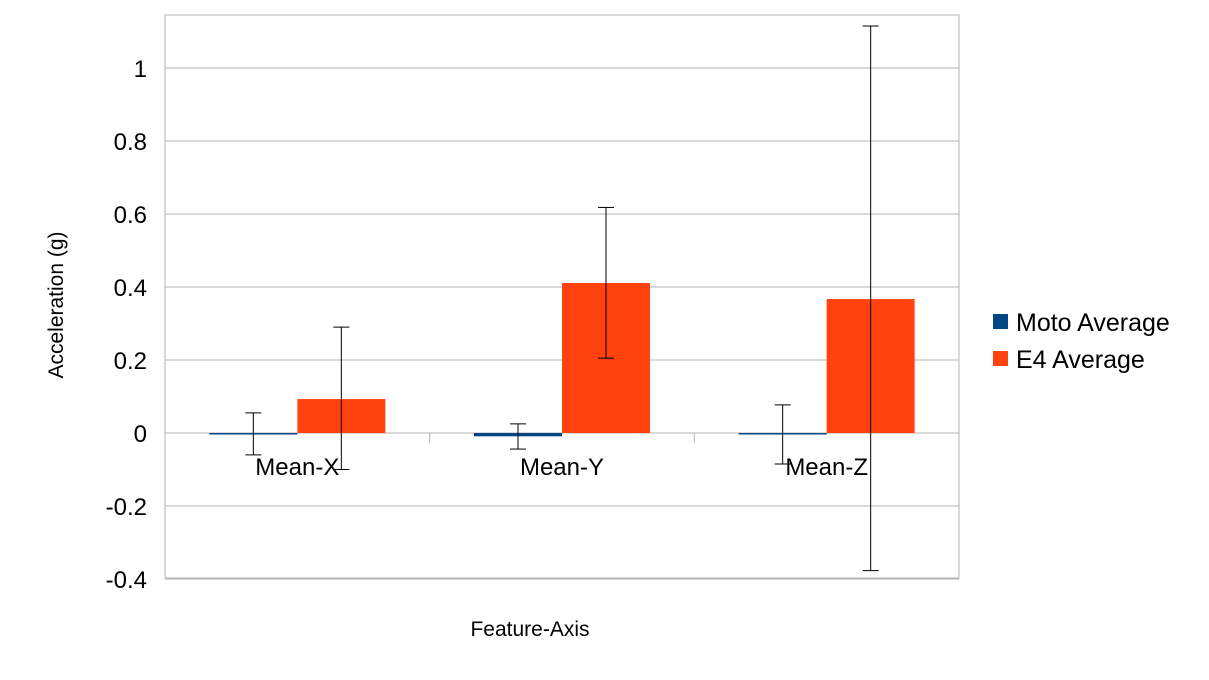 The width and height of the screenshot is (1209, 680). I want to click on x-axis-label: Feature-Axis, so click(529, 629).